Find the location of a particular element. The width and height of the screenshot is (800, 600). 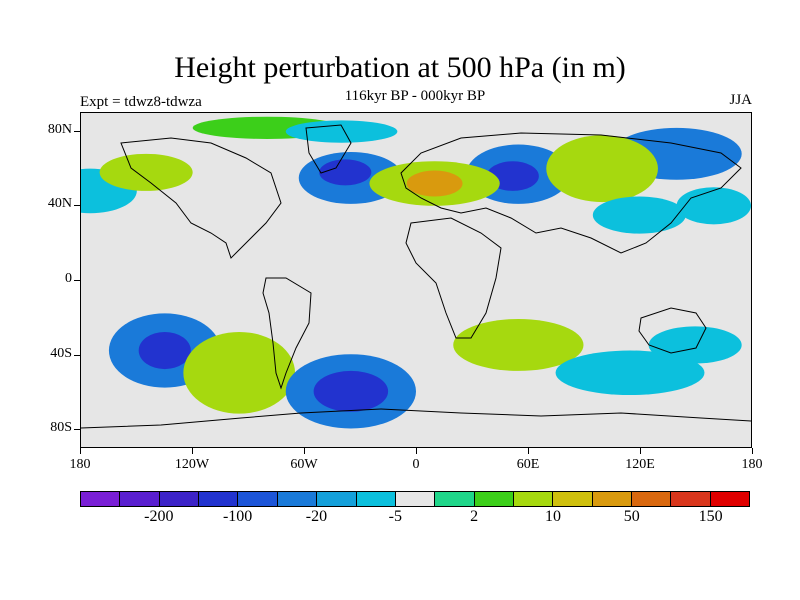

x-tick-label: 120W is located at coordinates (192, 464).